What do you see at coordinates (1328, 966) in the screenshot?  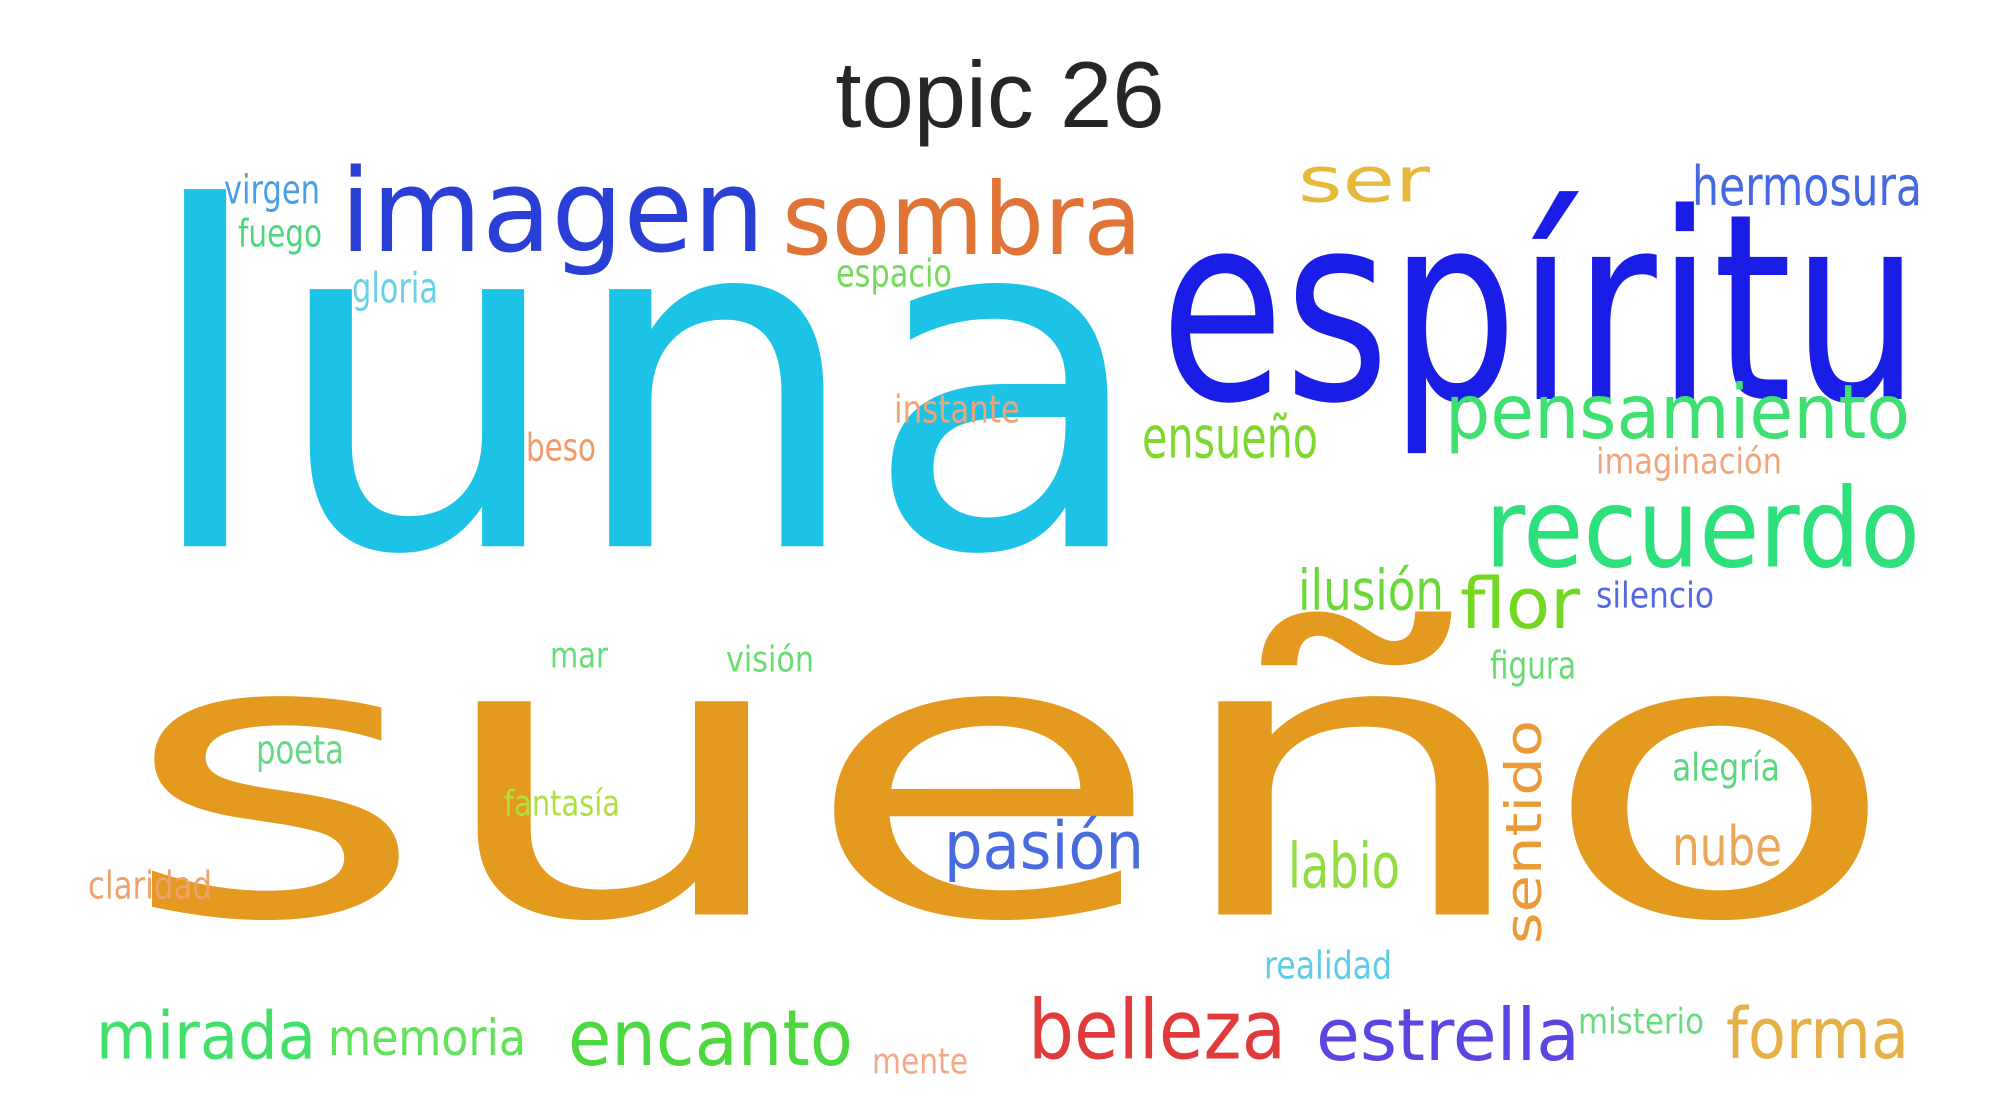 I see `word-realidad: realidad` at bounding box center [1328, 966].